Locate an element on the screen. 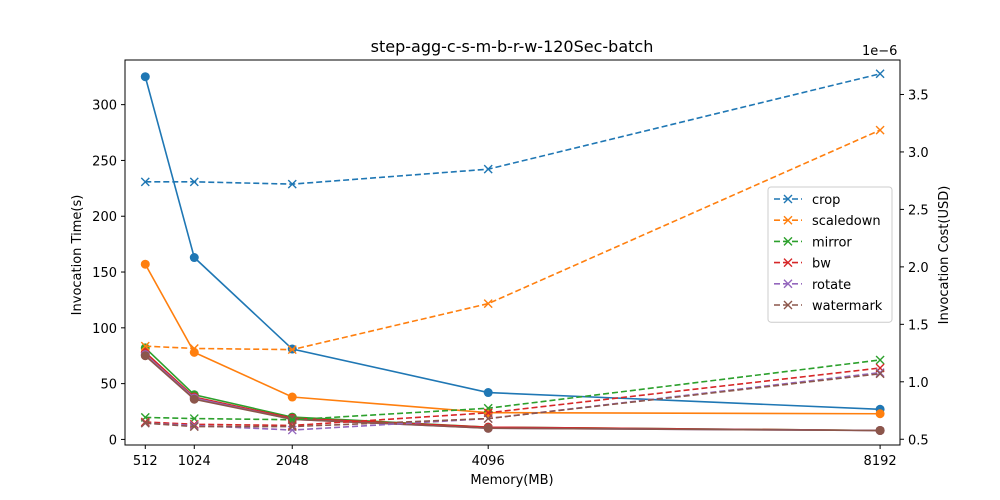  legend: crop scaledown mirror bw rotate watermark is located at coordinates (830, 254).